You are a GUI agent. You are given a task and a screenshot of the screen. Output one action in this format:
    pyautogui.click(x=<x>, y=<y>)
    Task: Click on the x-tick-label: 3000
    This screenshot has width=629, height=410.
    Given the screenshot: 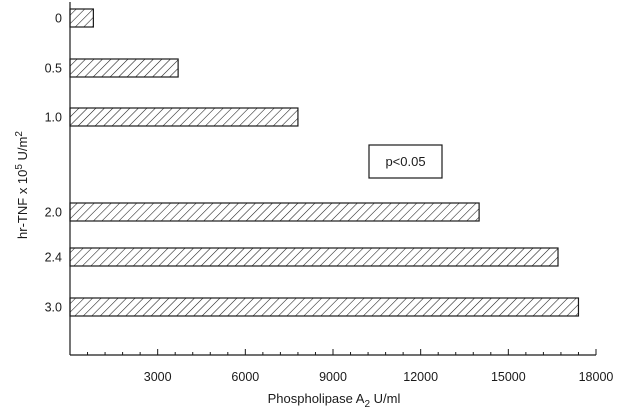 What is the action you would take?
    pyautogui.click(x=158, y=377)
    